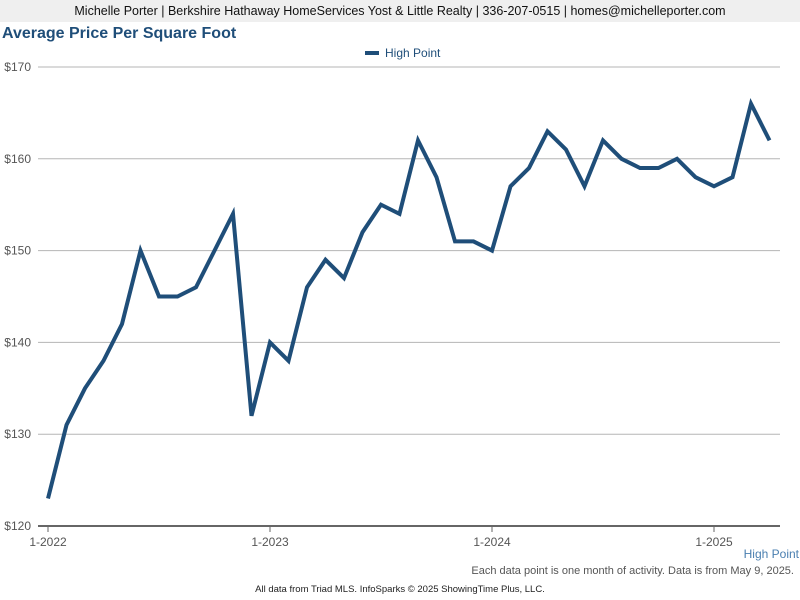 This screenshot has width=800, height=600. I want to click on x-tick-label: 1-2025, so click(714, 542).